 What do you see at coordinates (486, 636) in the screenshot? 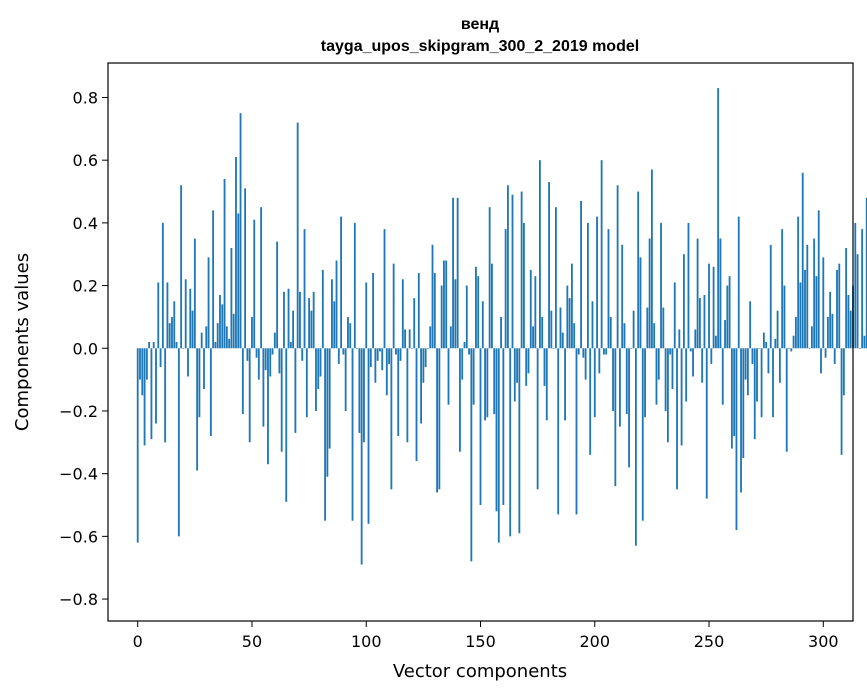
I see `x-axis-ticks: 0 50 100 150 200 250 300` at bounding box center [486, 636].